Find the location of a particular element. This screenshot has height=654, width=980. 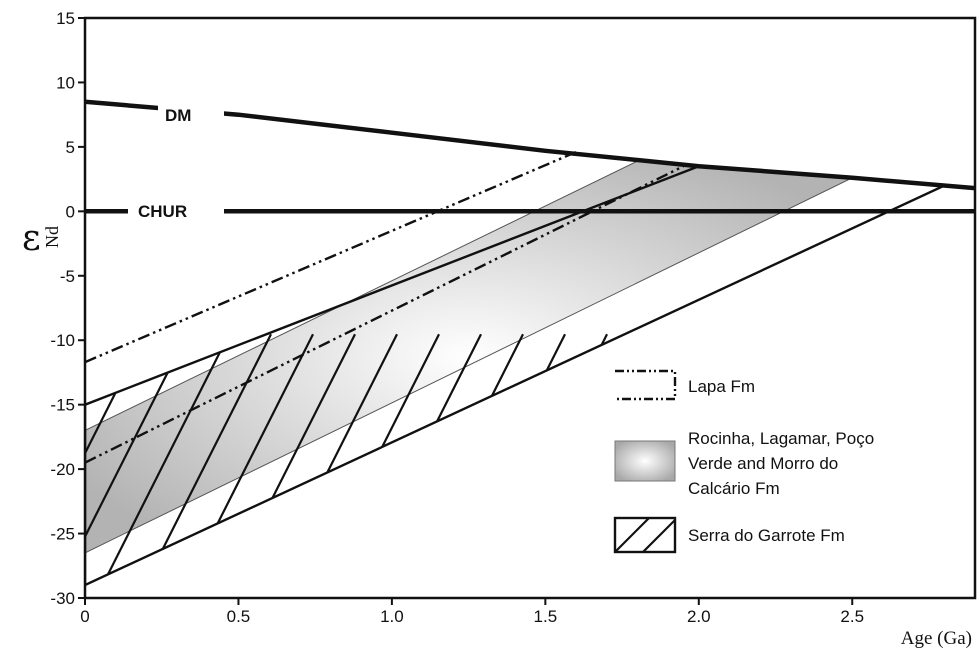

x-axis-label: Age (Ga) is located at coordinates (936, 638).